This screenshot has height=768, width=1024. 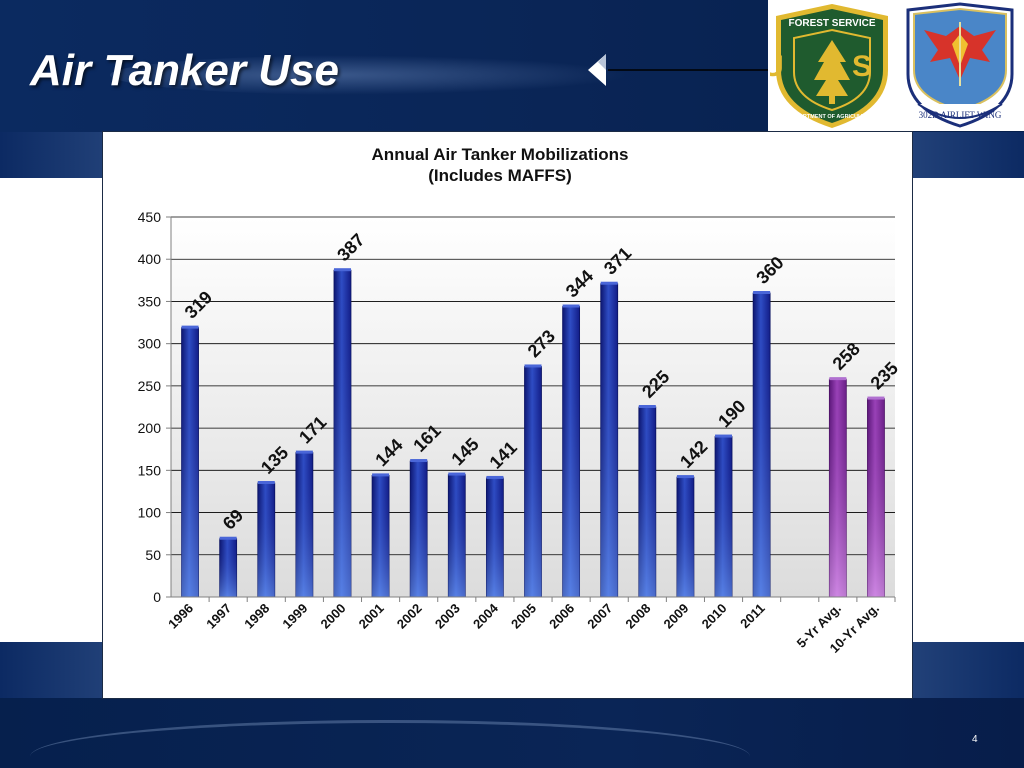 What do you see at coordinates (150, 344) in the screenshot?
I see `y-tick-label: 300` at bounding box center [150, 344].